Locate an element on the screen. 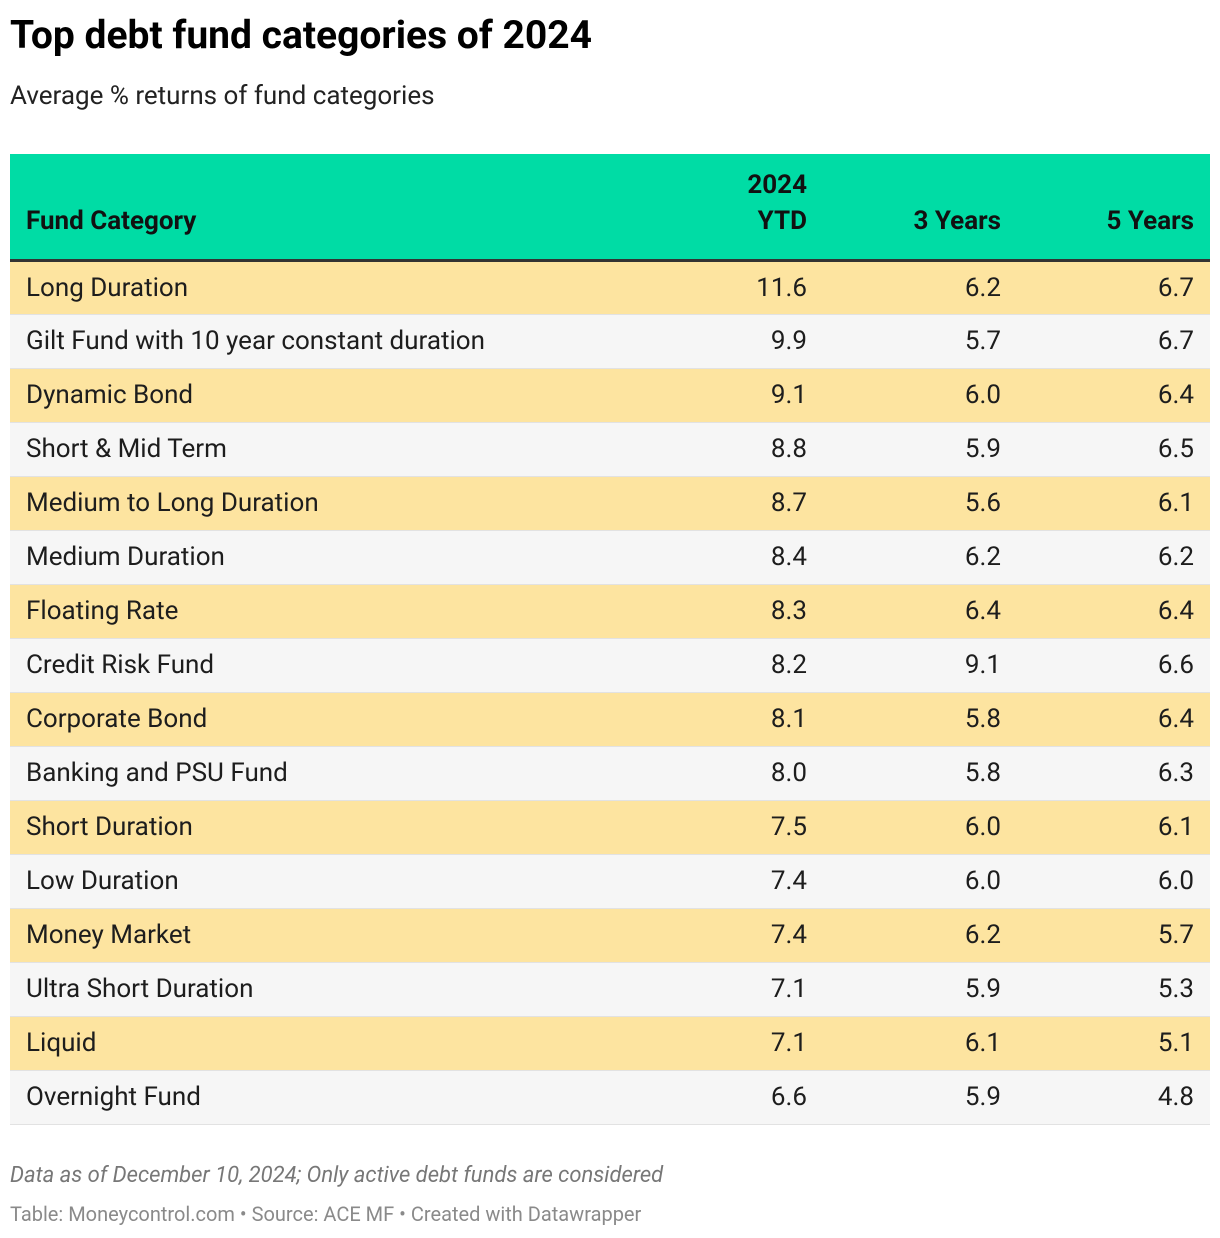 The height and width of the screenshot is (1238, 1220). table-header: Fund Category 2024 YTD 3 Years 5 Years is located at coordinates (610, 207).